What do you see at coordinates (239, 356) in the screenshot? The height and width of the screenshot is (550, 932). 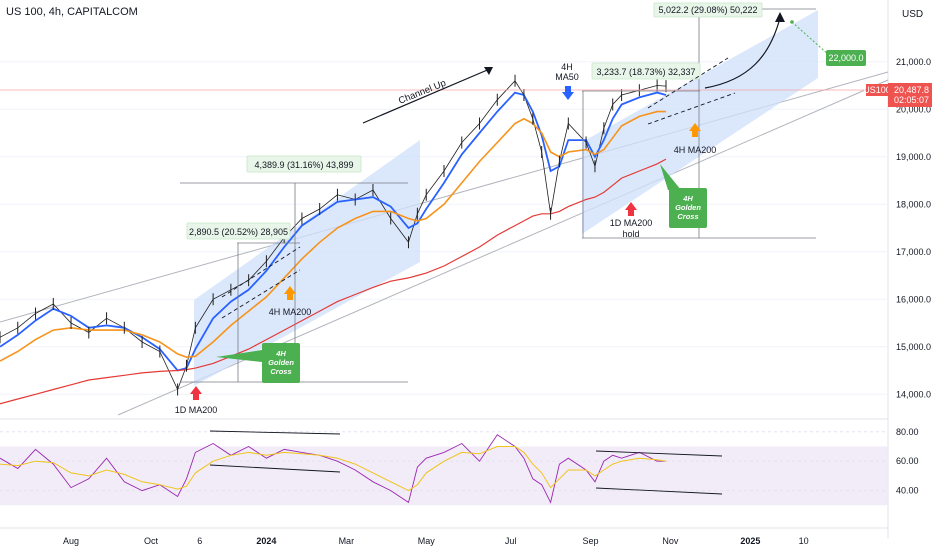 I see `golden-cross-1-pointer` at bounding box center [239, 356].